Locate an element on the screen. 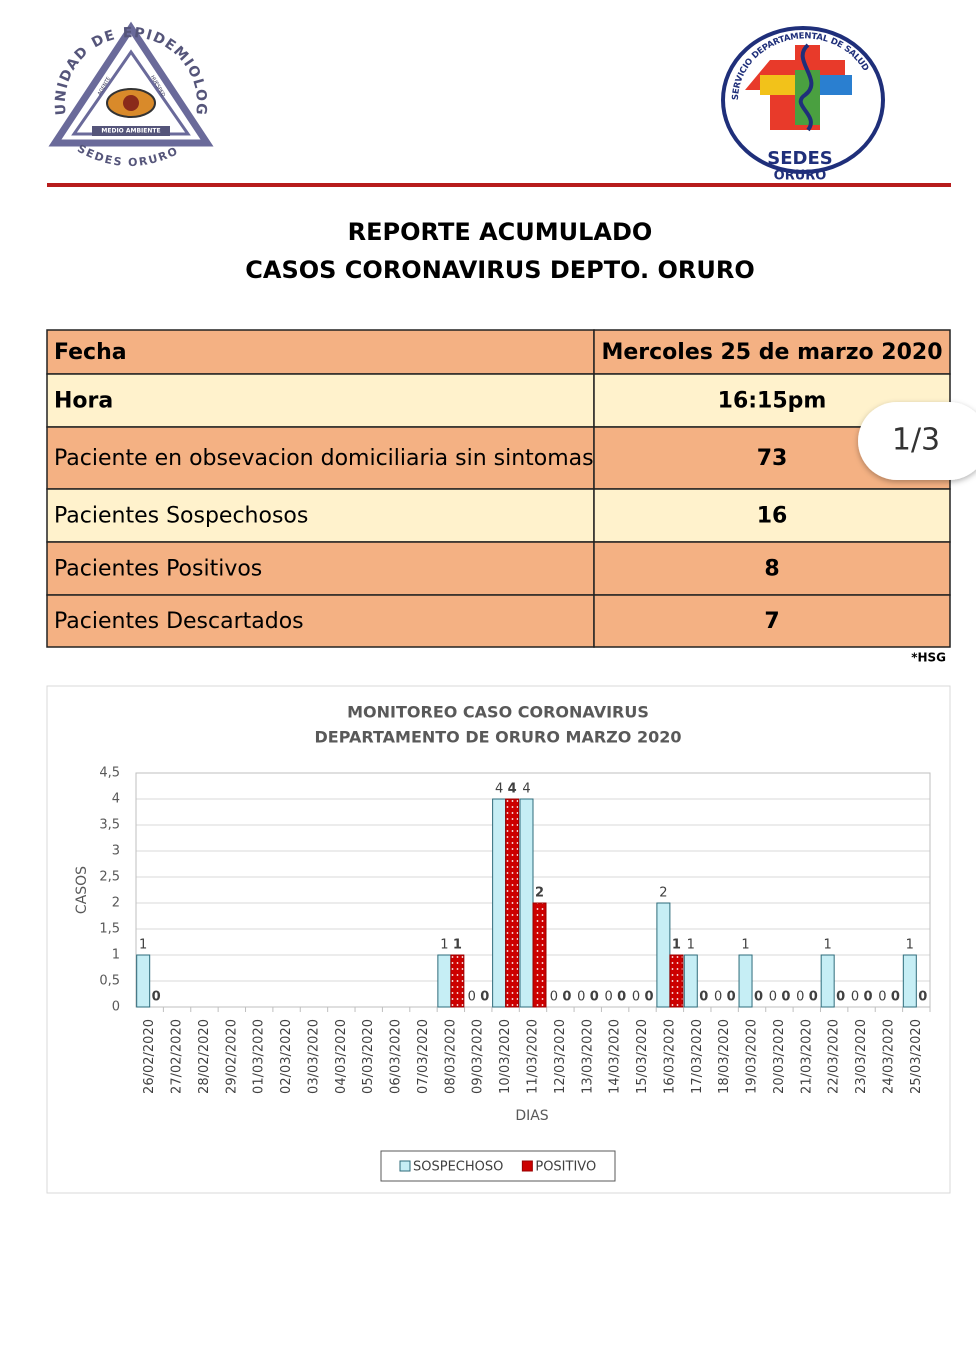  x-tick-label: 07/03/2020 is located at coordinates (423, 1056).